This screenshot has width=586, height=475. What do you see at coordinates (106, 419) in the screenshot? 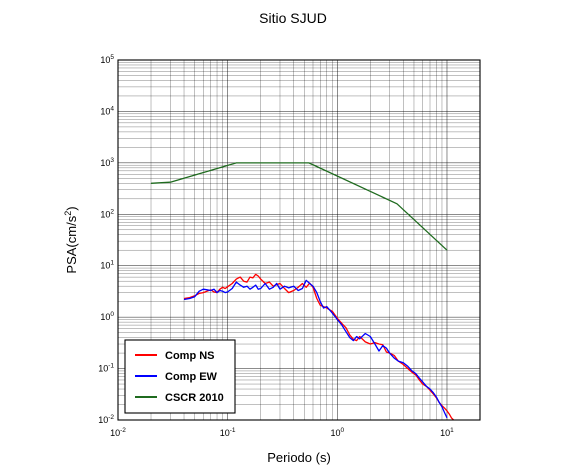
I see `y-tick-label: 10⁻²` at bounding box center [106, 419].